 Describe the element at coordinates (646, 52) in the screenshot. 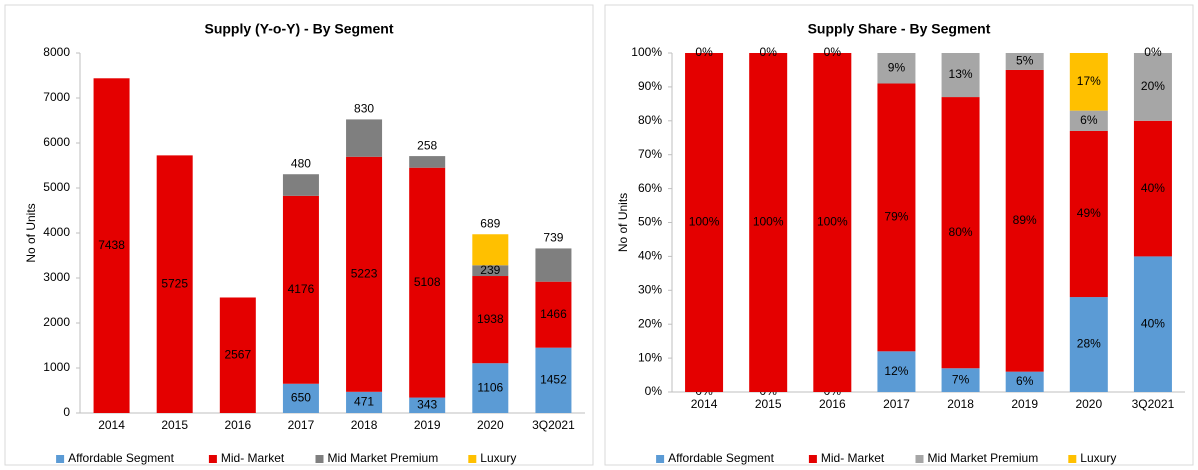

I see `y-tick-label: 100%` at that location.